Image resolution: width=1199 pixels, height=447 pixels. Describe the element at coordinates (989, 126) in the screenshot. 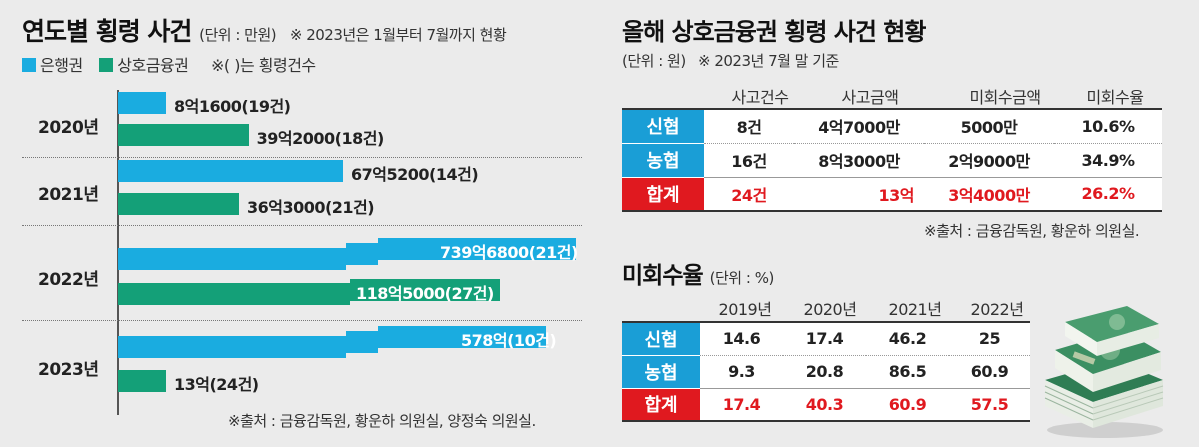

I see `rt-cell: 5000만` at that location.